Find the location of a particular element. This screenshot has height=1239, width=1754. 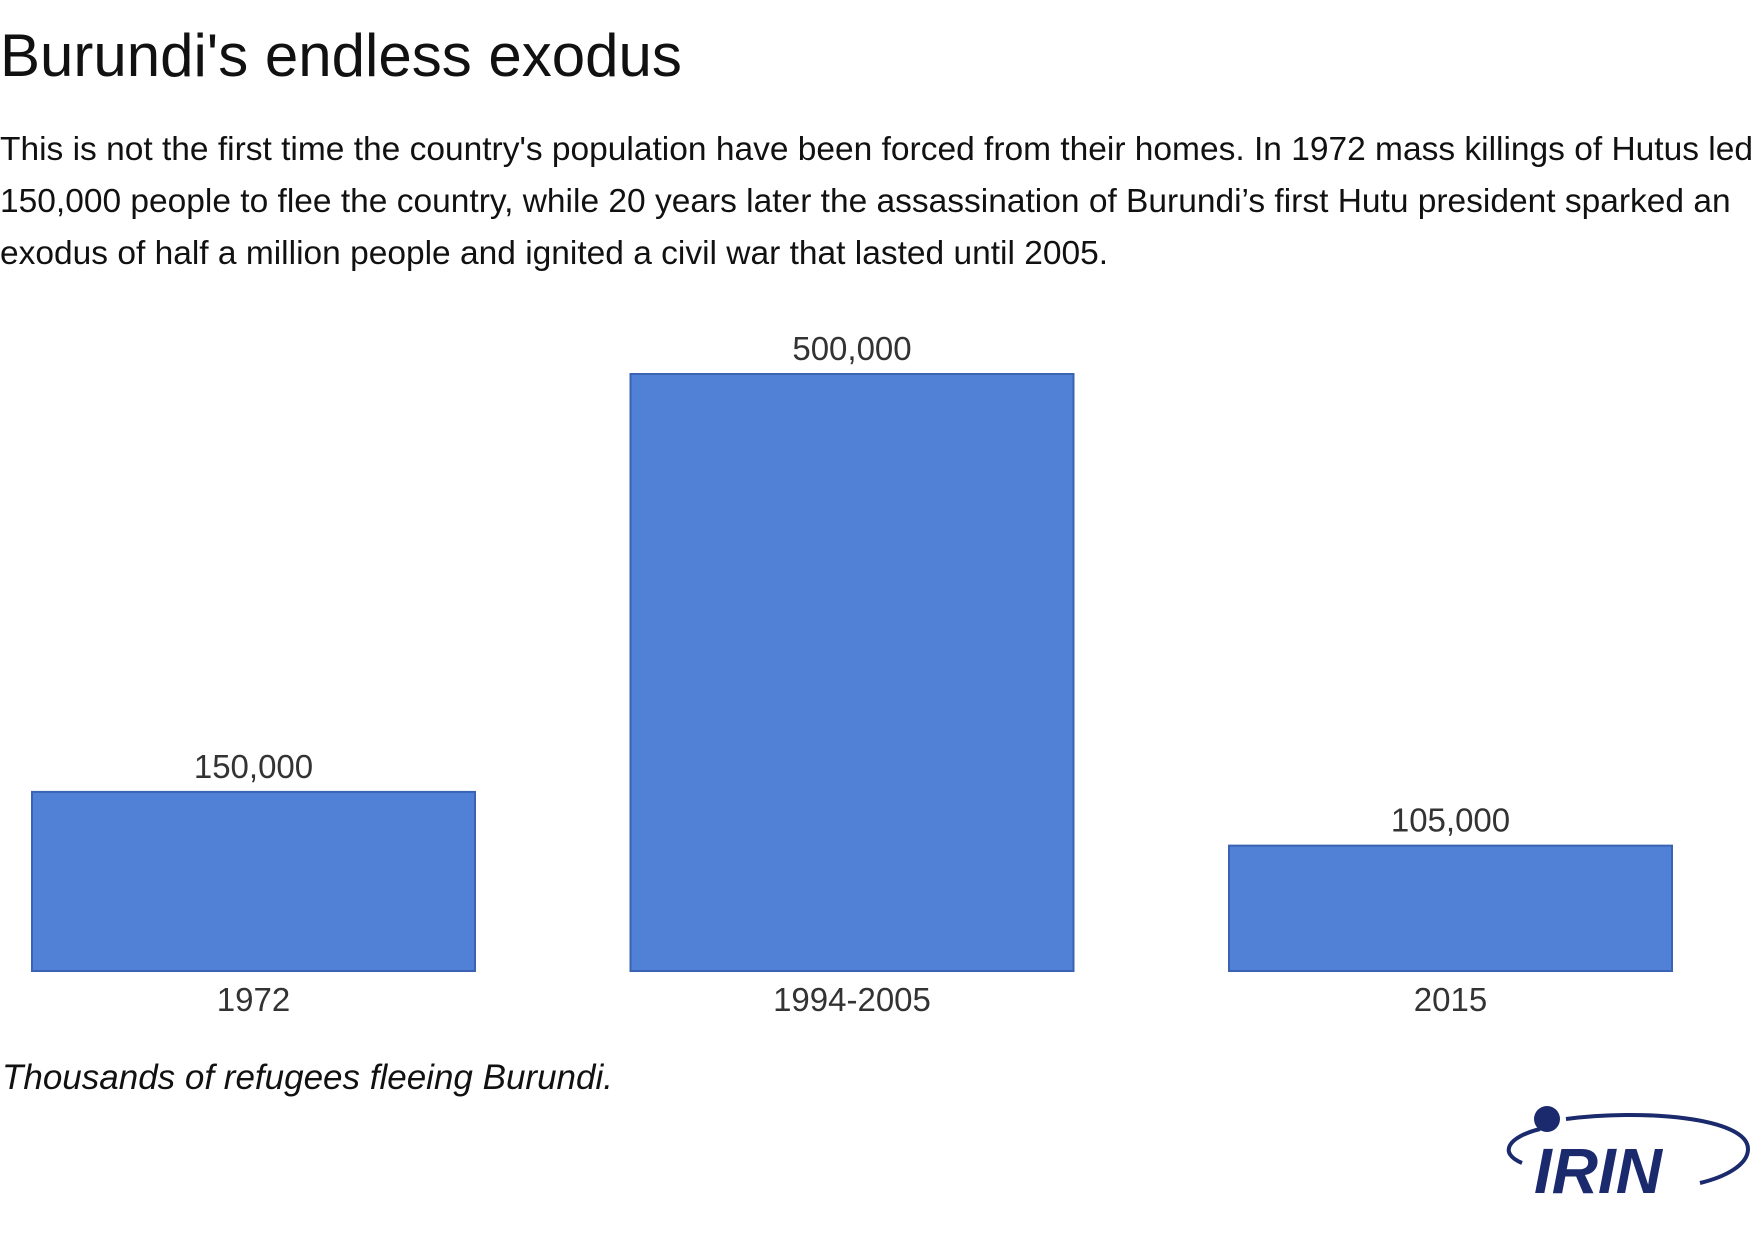

x-tick-label-1994-2005: 1994-2005 is located at coordinates (852, 999).